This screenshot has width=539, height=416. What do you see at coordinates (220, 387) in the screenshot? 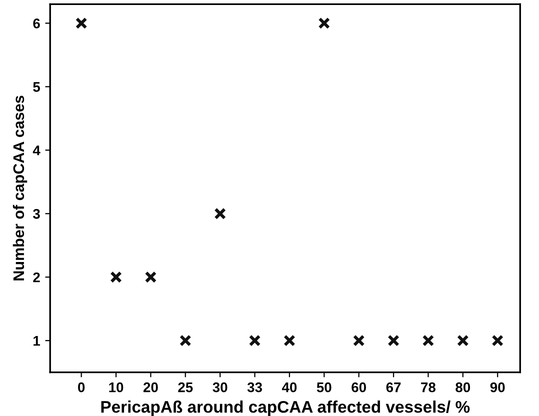
I see `x-tick-label: 30` at bounding box center [220, 387].